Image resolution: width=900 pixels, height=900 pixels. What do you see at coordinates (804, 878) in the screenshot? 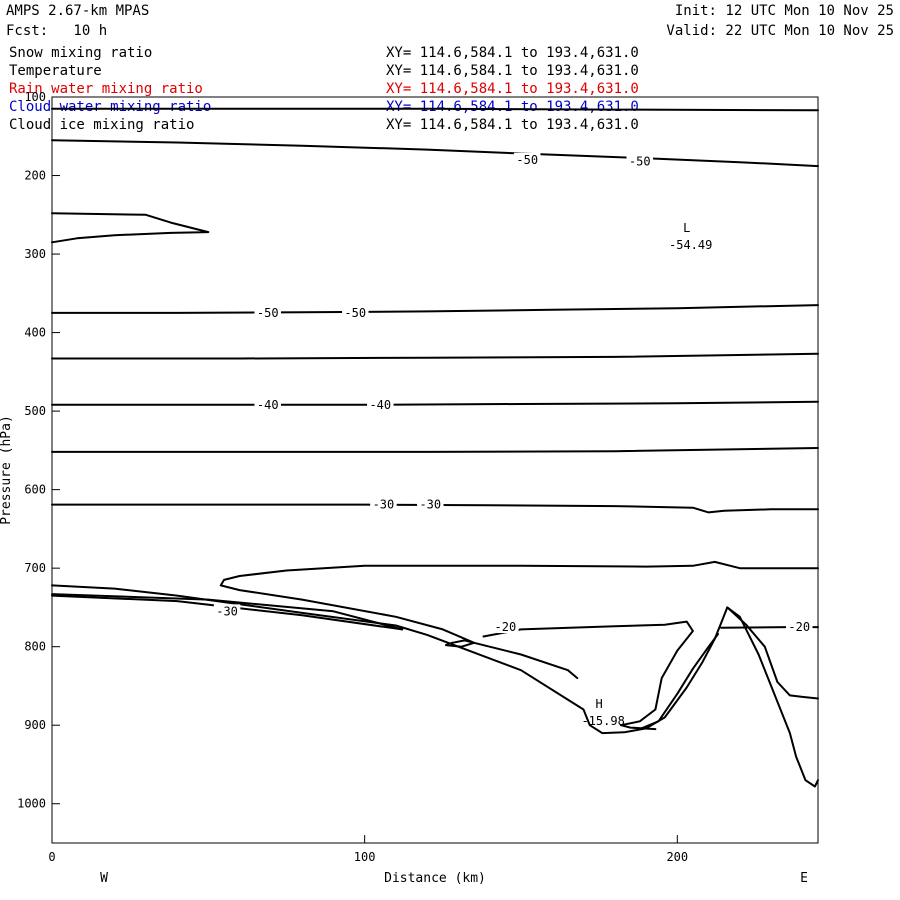
I see `east-label: E` at bounding box center [804, 878].